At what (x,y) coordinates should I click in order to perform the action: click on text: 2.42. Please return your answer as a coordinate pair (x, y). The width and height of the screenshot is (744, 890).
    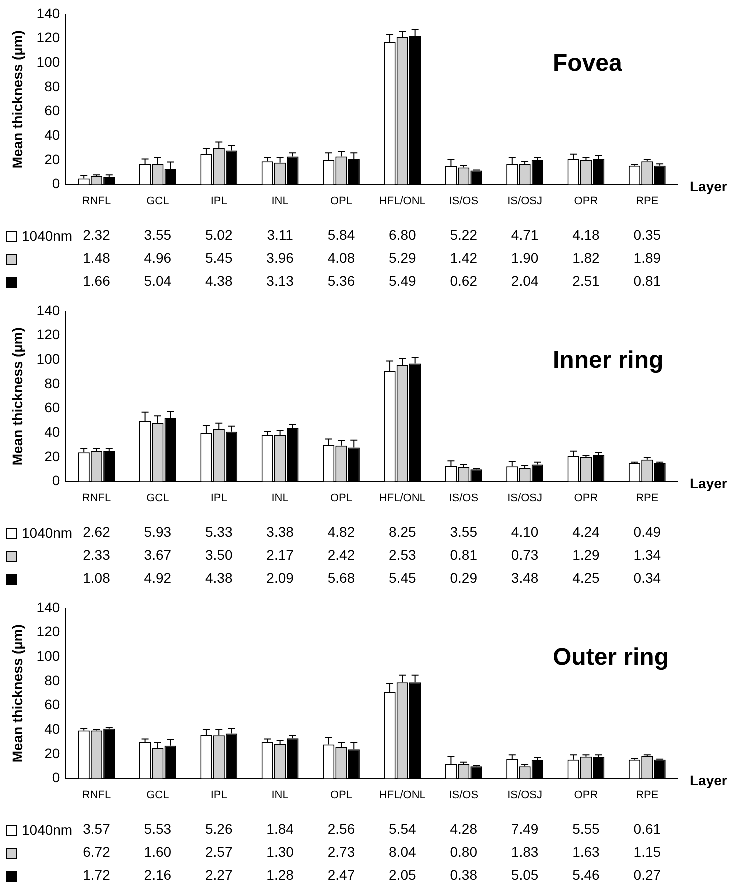
    Looking at the image, I should click on (342, 554).